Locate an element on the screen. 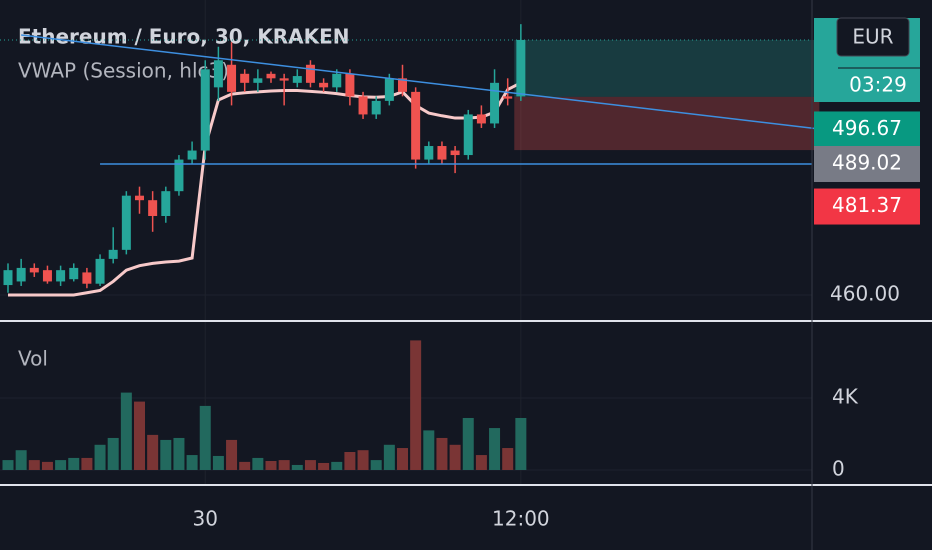 The width and height of the screenshot is (932, 550). volume-title: Vol is located at coordinates (33, 359).